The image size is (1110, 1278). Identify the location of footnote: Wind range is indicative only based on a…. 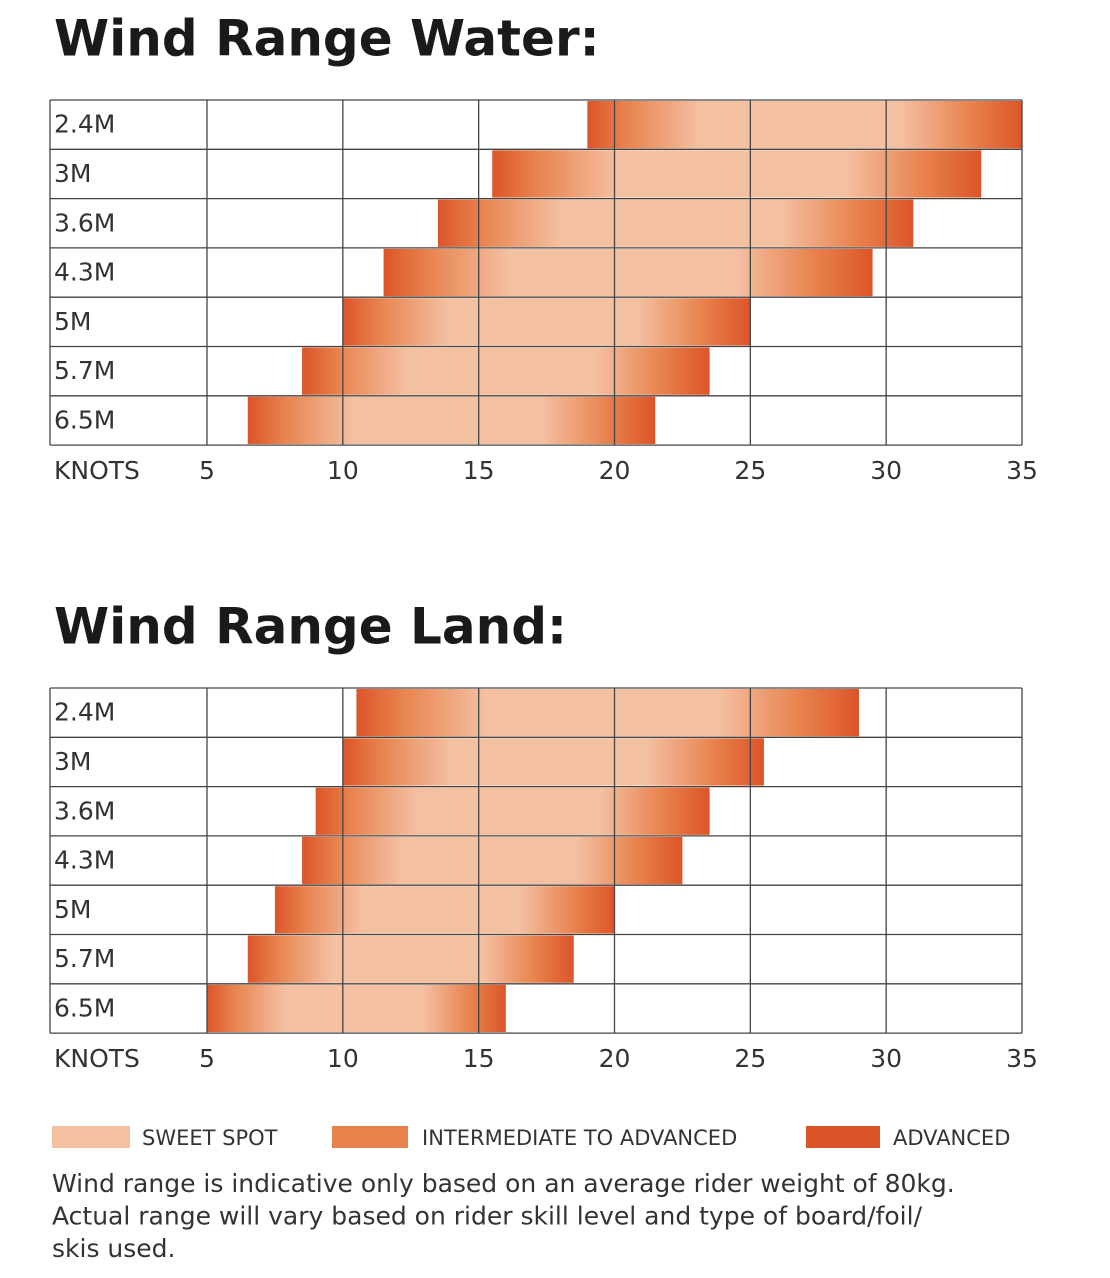
(503, 1183).